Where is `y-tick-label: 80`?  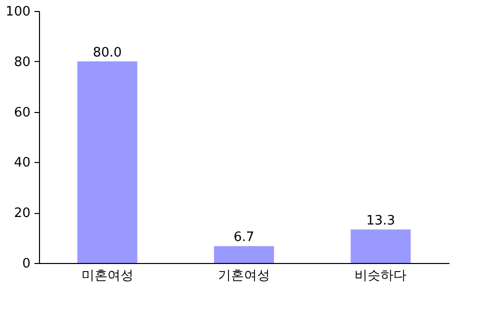
y-tick-label: 80 is located at coordinates (22, 62).